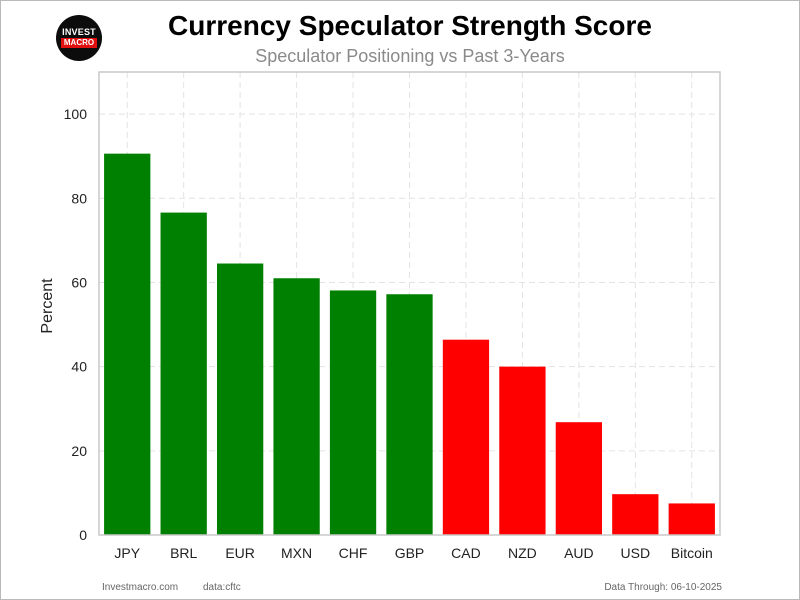 This screenshot has width=800, height=600. Describe the element at coordinates (127, 344) in the screenshot. I see `bar-jpy` at that location.